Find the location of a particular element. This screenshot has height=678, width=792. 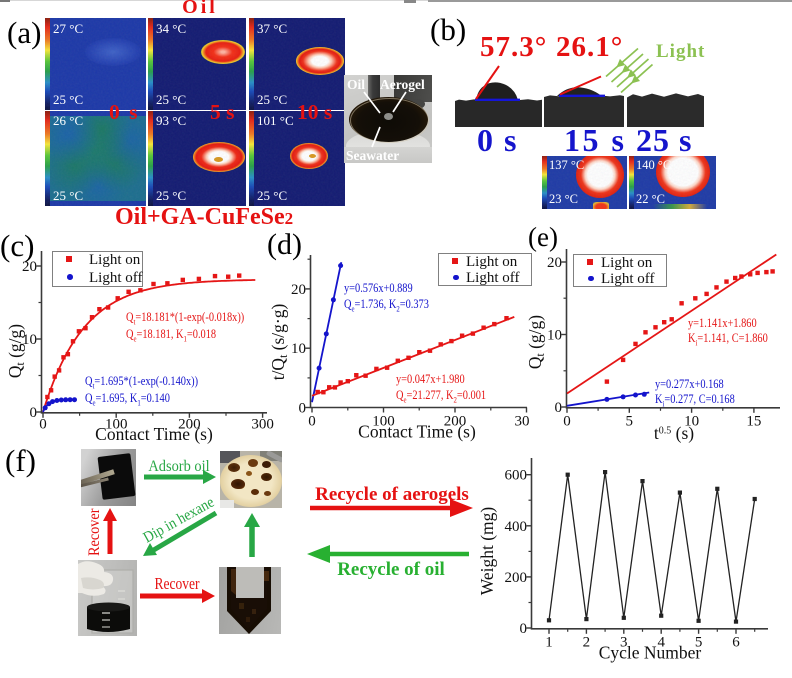

svg-text: 400 is located at coordinates (516, 527).